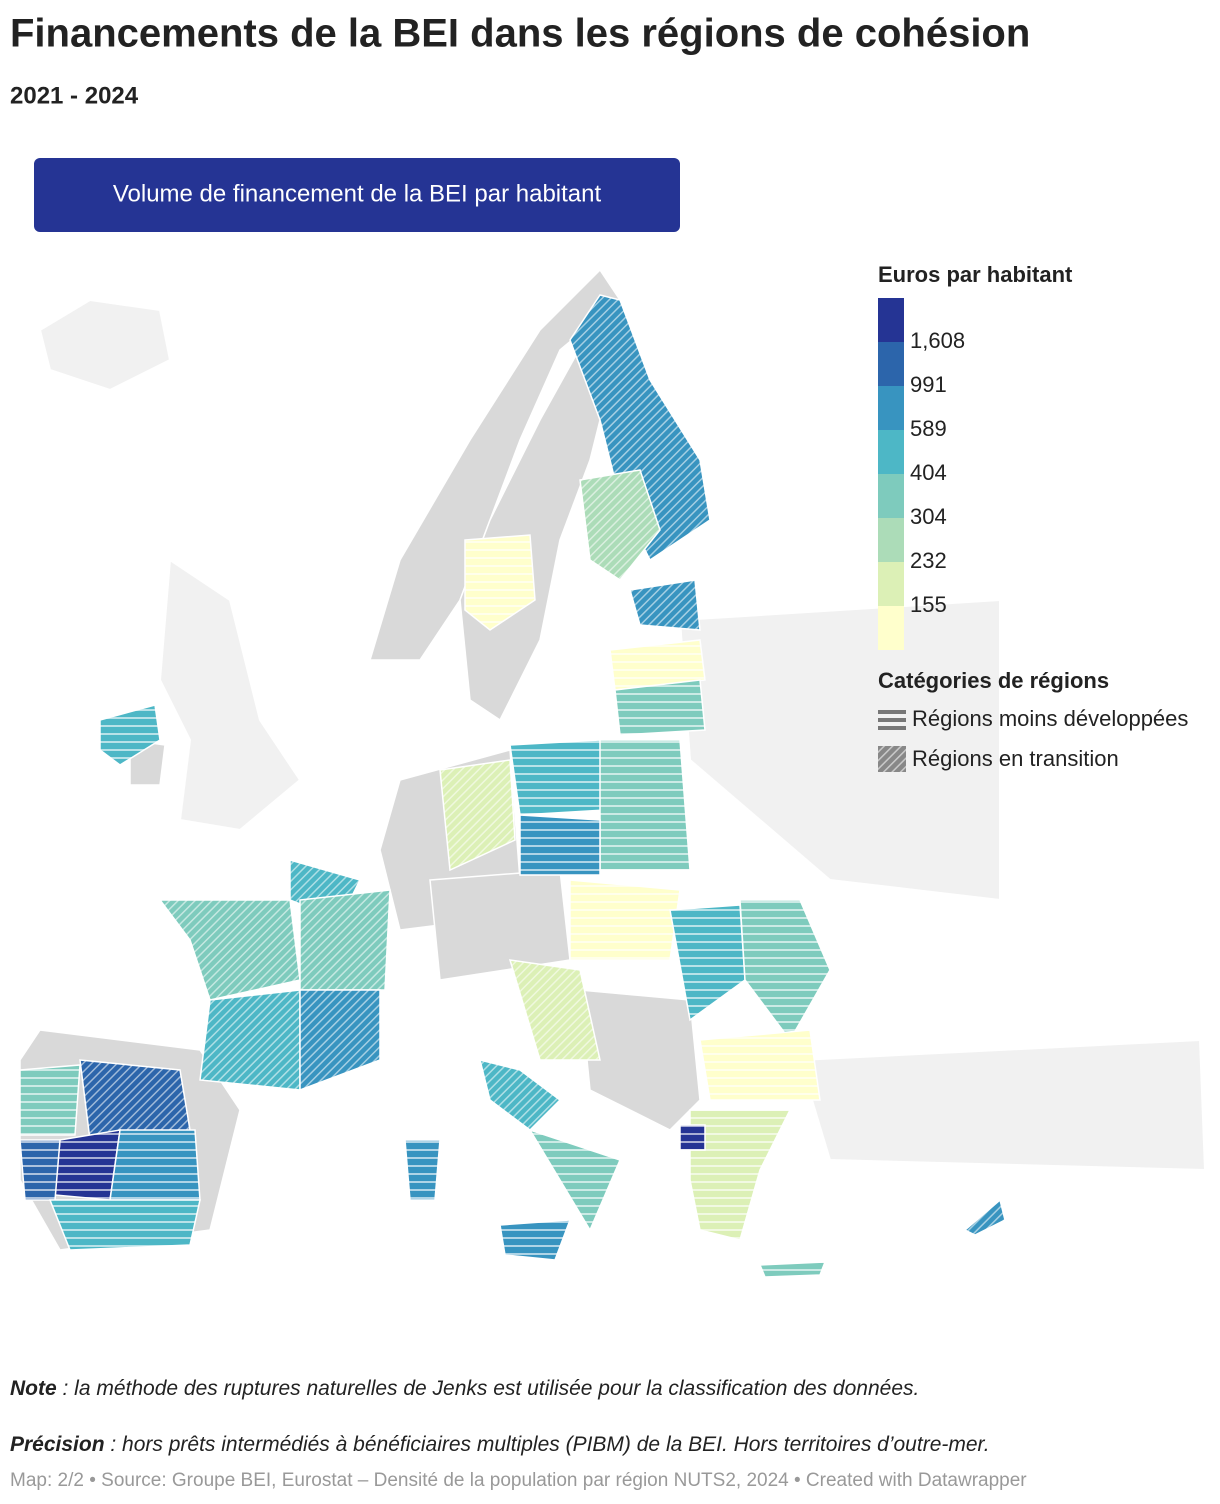  Describe the element at coordinates (57, 1444) in the screenshot. I see `note-label: Précision` at that location.